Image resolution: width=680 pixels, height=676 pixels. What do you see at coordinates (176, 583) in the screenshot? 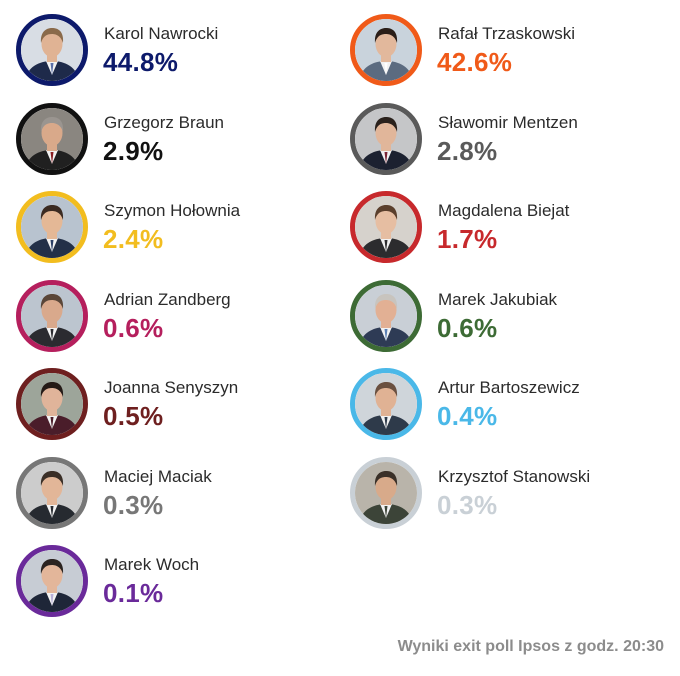
I see `candidate-item: Marek Woch 0.1%` at bounding box center [176, 583].